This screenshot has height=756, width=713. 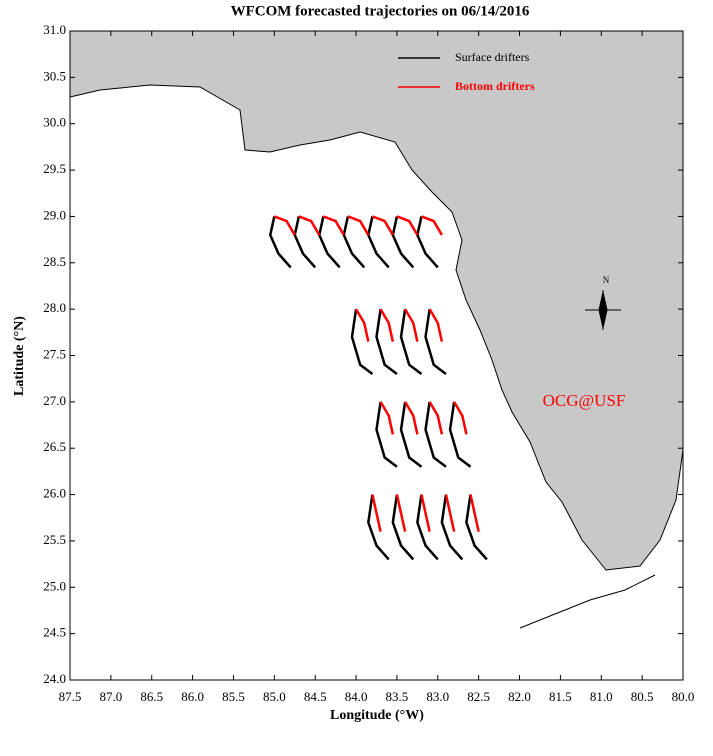 What do you see at coordinates (54, 678) in the screenshot?
I see `y-tick-label: 24.0` at bounding box center [54, 678].